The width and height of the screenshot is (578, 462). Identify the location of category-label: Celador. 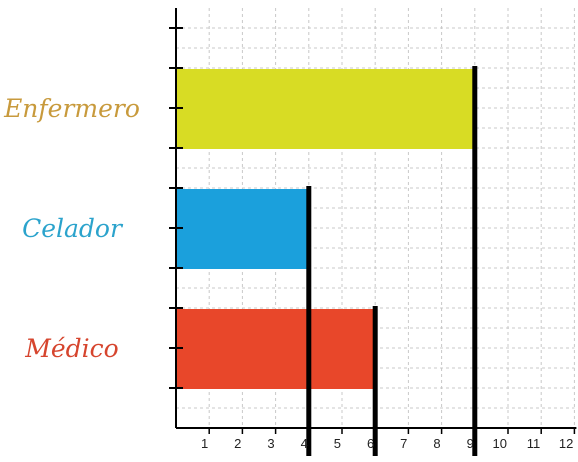
(73, 228).